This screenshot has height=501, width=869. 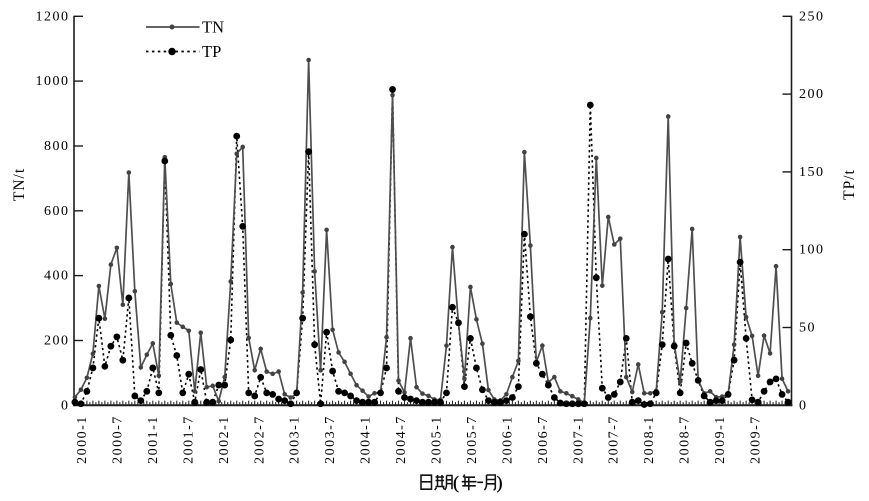 What do you see at coordinates (188, 439) in the screenshot?
I see `svg-text: 2001-7` at bounding box center [188, 439].